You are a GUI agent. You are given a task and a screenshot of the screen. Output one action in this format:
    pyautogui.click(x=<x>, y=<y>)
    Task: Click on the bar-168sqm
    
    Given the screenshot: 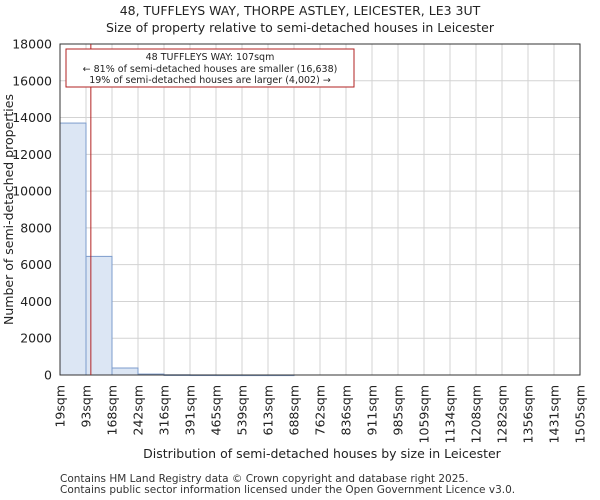 What is the action you would take?
    pyautogui.click(x=125, y=371)
    